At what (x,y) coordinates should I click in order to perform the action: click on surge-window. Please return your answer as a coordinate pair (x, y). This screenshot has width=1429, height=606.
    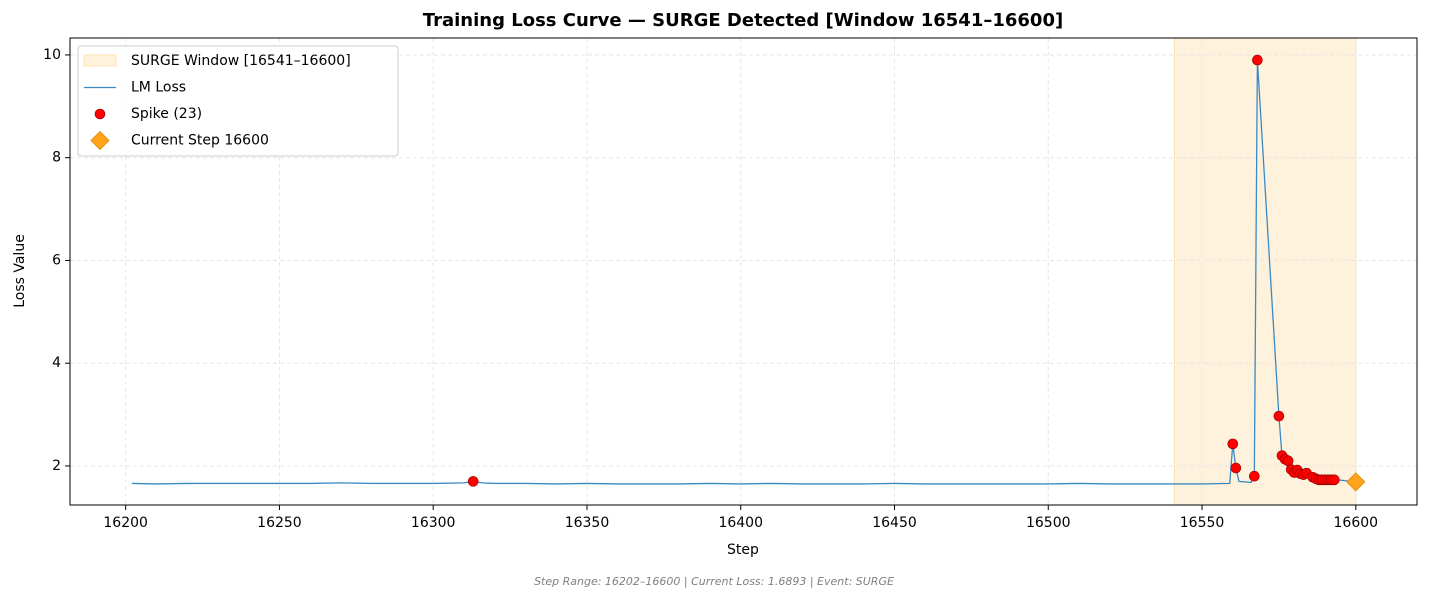
    Looking at the image, I should click on (1265, 271).